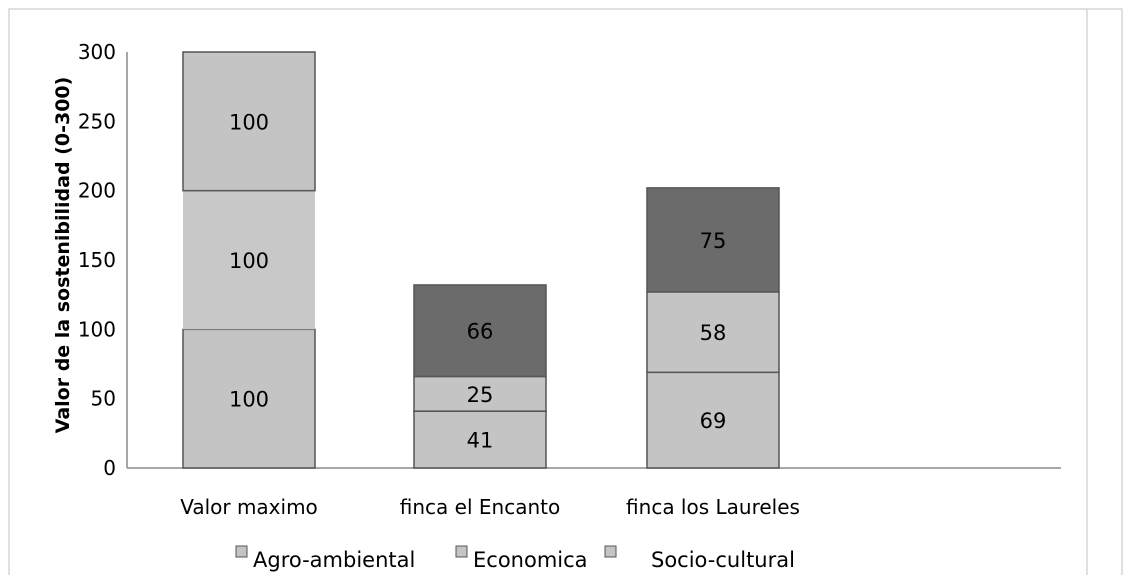  I want to click on legend-label-agro-ambiental: Agro-ambiental, so click(334, 560).